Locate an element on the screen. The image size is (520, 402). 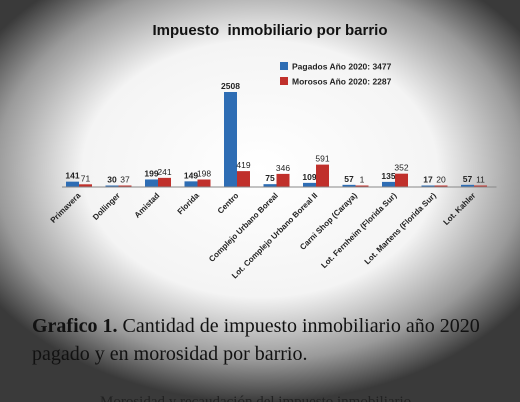
data-label: 30 is located at coordinates (112, 180).